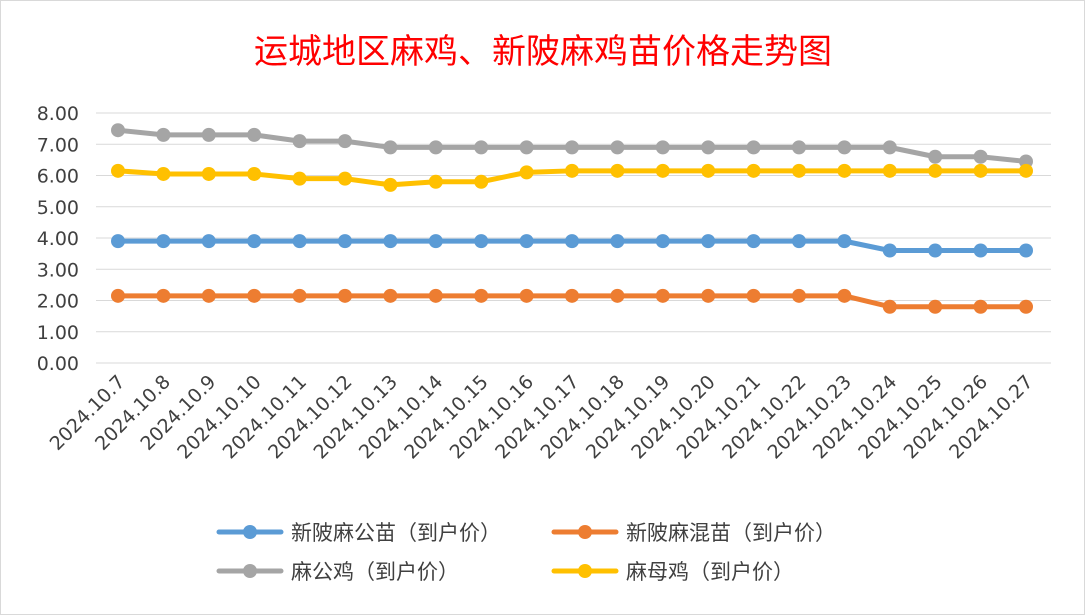 The image size is (1085, 616). What do you see at coordinates (543, 52) in the screenshot?
I see `chart-title: 运城地区麻鸡、新陂麻鸡苗价格走势图` at bounding box center [543, 52].